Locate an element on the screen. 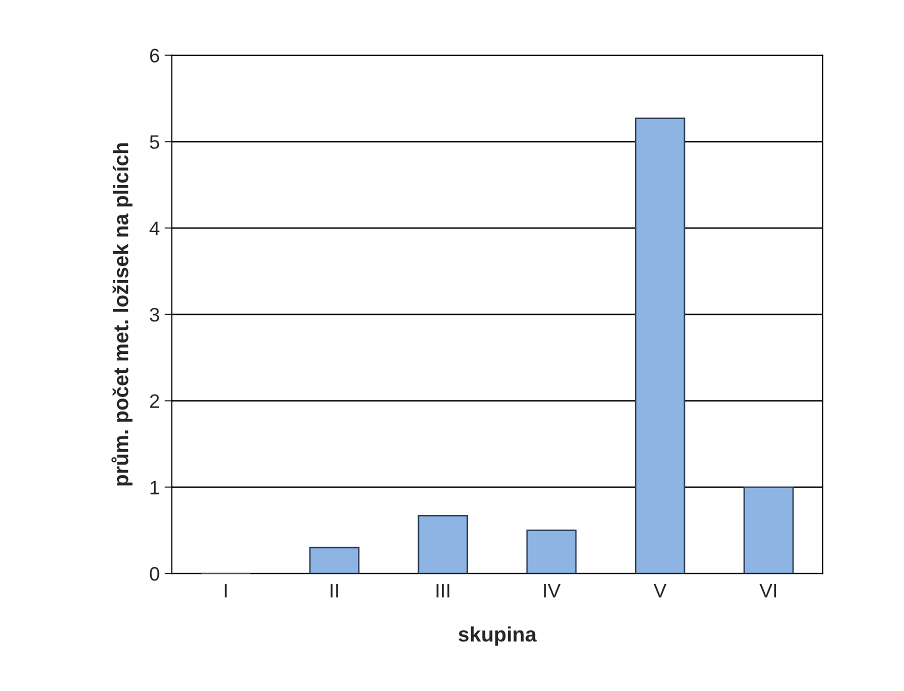 This screenshot has width=904, height=691. y-axis-title: prům. počet met. ložisek na plicích is located at coordinates (121, 314).